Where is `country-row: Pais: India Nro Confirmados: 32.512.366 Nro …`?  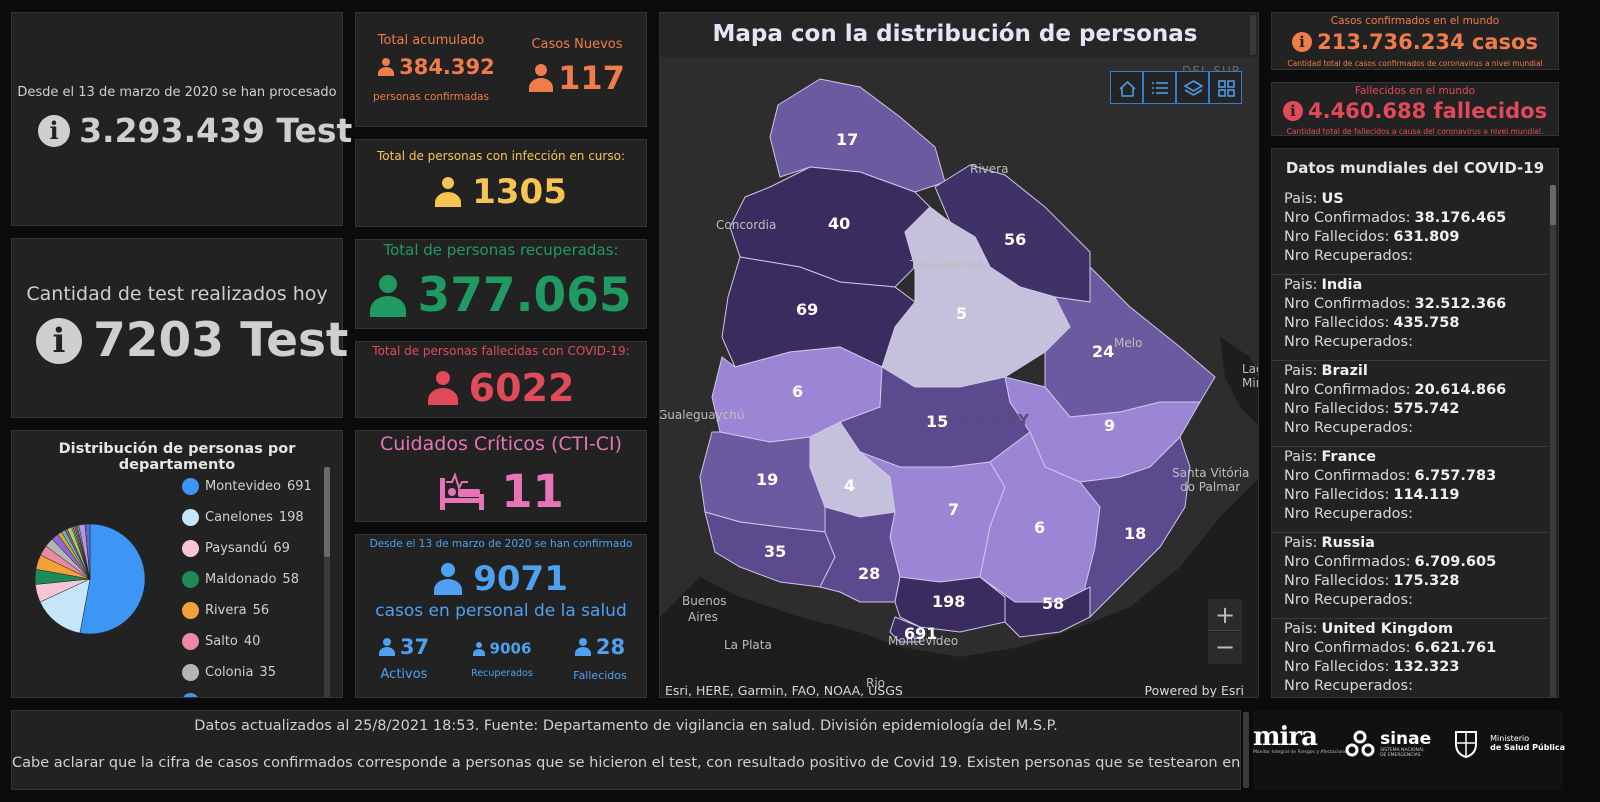 country-row: Pais: India Nro Confirmados: 32.512.366 Nro … is located at coordinates (1410, 318).